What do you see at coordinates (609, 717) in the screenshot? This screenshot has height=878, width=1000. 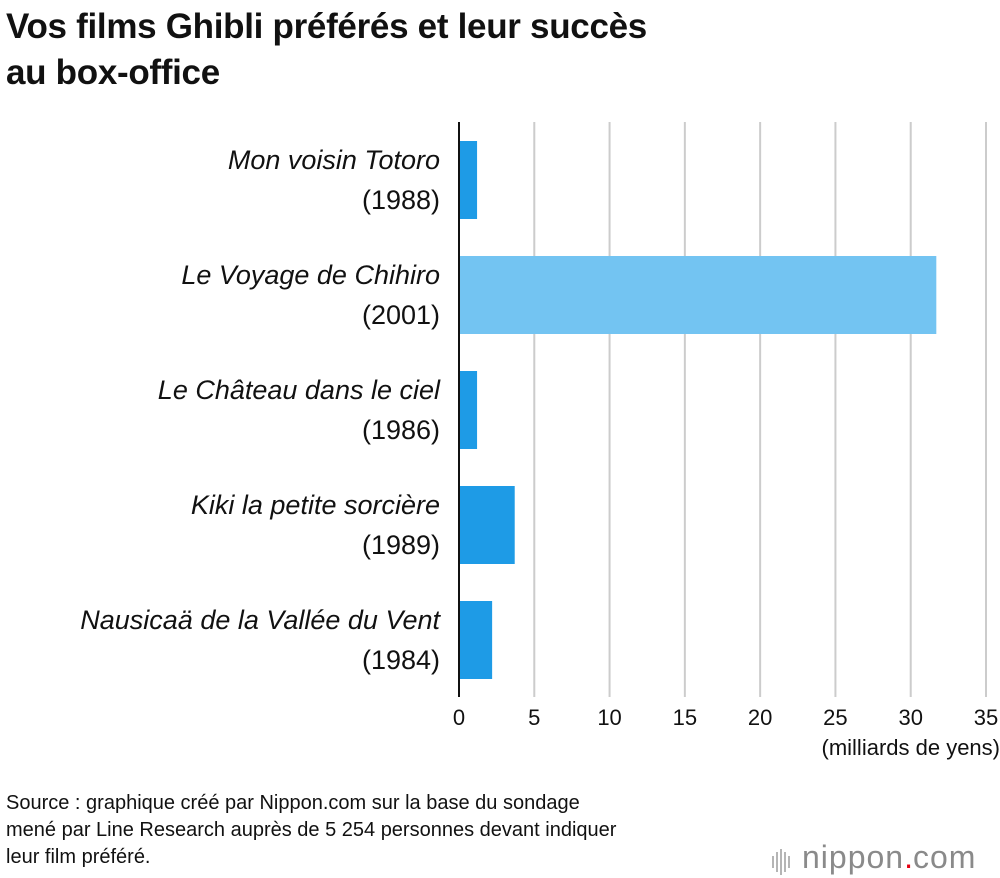 I see `x-tick-label: 10` at bounding box center [609, 717].